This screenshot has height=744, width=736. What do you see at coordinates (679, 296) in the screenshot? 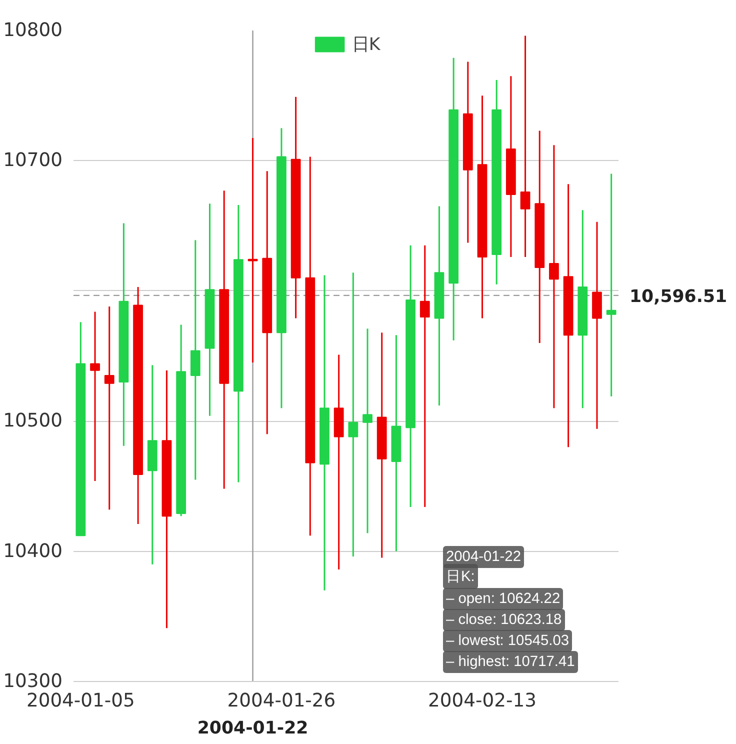
I see `ref-line-label: 10,596.51` at bounding box center [679, 296].